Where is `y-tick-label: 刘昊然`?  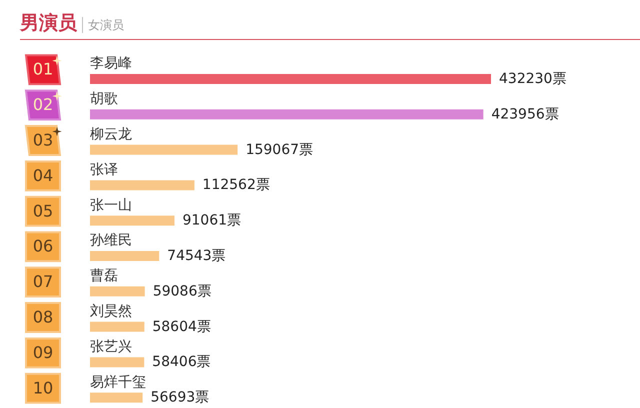
y-tick-label: 刘昊然 is located at coordinates (111, 312).